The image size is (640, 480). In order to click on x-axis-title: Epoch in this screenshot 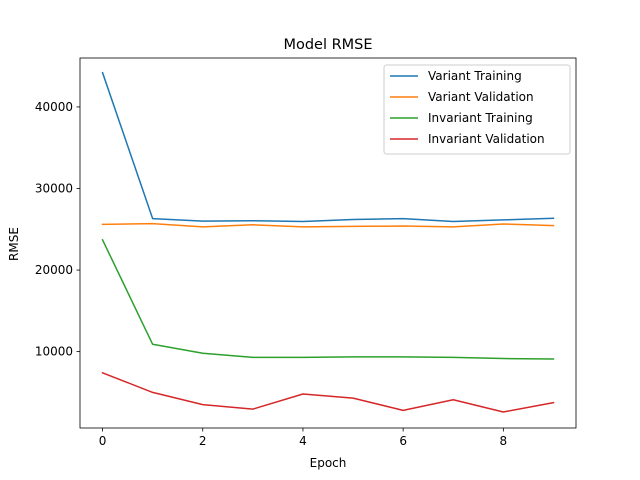, I will do `click(328, 463)`.